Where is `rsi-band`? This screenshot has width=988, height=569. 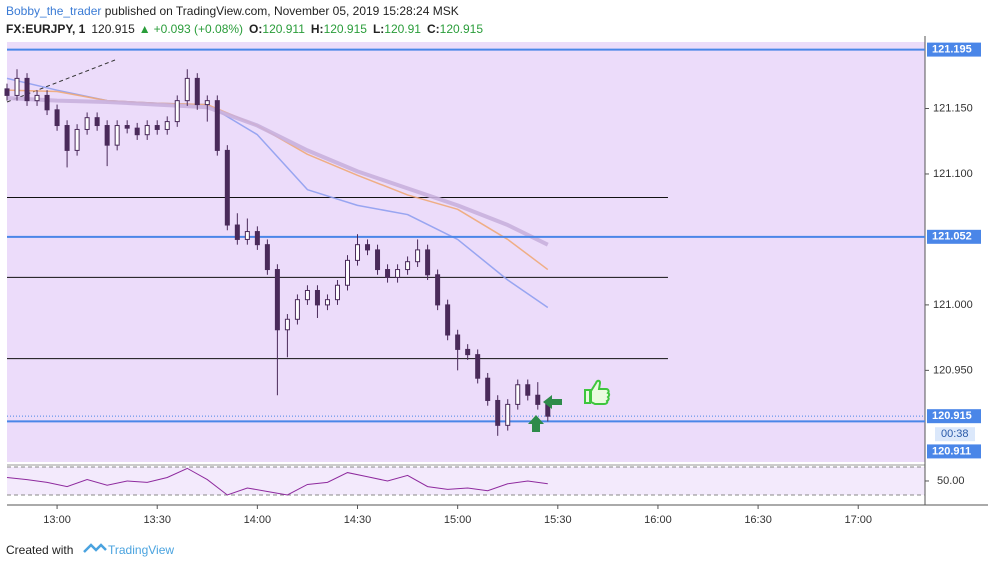
rsi-band is located at coordinates (466, 481).